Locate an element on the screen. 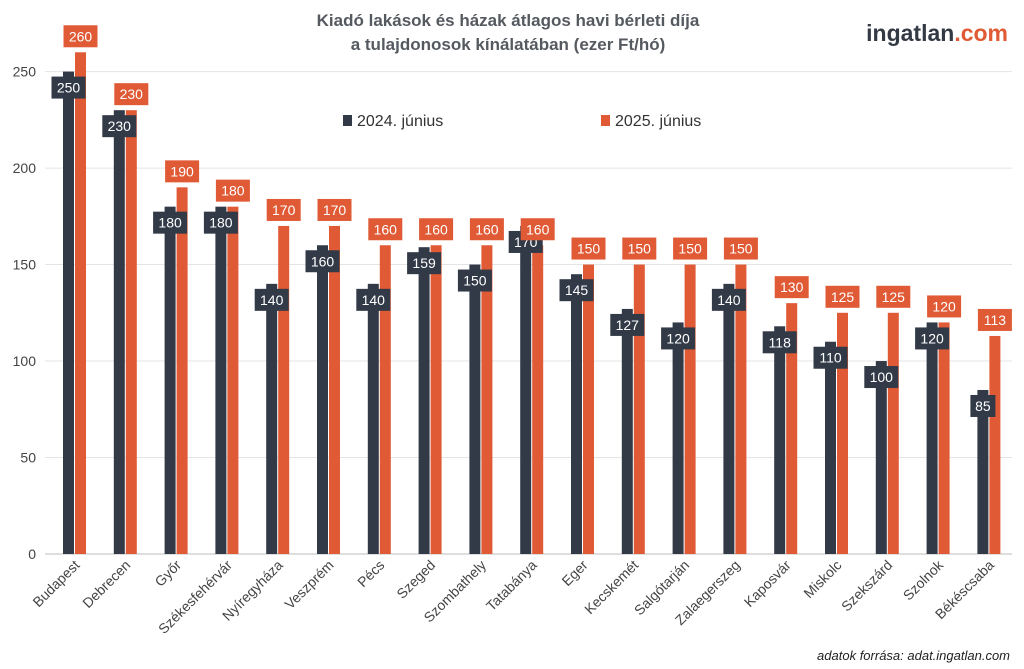 The width and height of the screenshot is (1024, 669). x-category-label: Pécs is located at coordinates (370, 573).